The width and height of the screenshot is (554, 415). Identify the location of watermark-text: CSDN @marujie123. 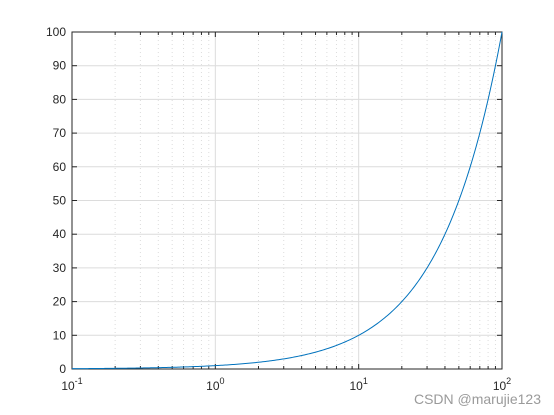
(477, 399).